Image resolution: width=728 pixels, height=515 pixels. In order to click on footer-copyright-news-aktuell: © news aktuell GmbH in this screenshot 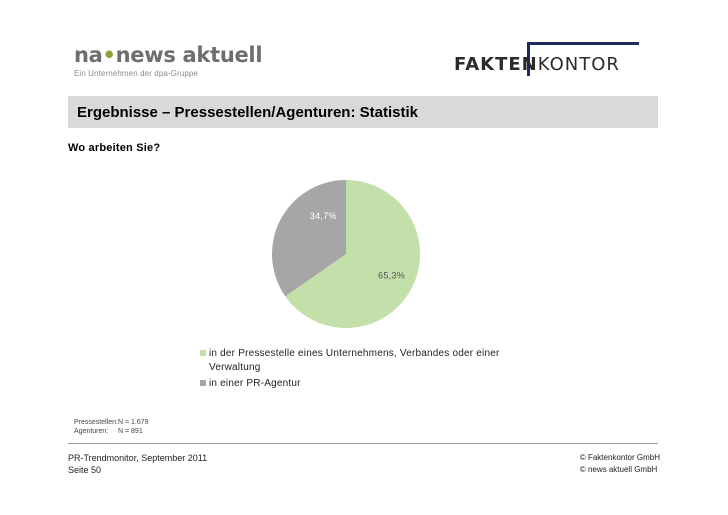, I will do `click(618, 469)`.